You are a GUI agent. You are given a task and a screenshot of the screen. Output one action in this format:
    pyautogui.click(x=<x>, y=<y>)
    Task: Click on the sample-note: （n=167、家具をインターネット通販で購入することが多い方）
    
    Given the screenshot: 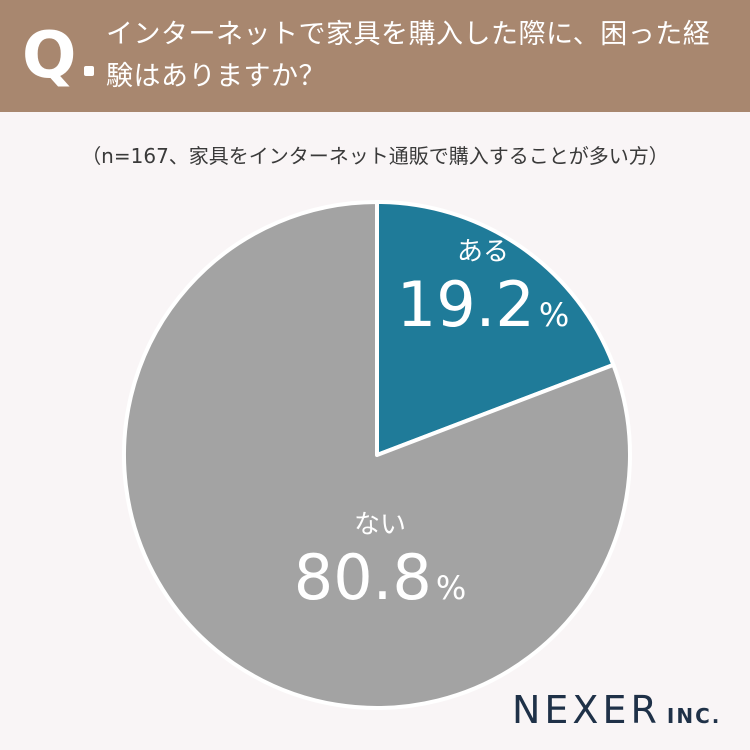 What is the action you would take?
    pyautogui.click(x=375, y=156)
    